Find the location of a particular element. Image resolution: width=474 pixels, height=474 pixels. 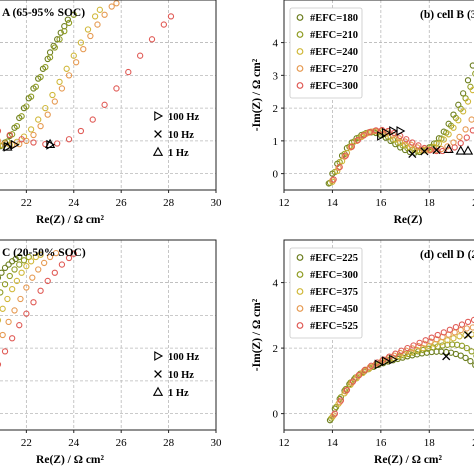

legend-label: #EFC=375 is located at coordinates (334, 292).